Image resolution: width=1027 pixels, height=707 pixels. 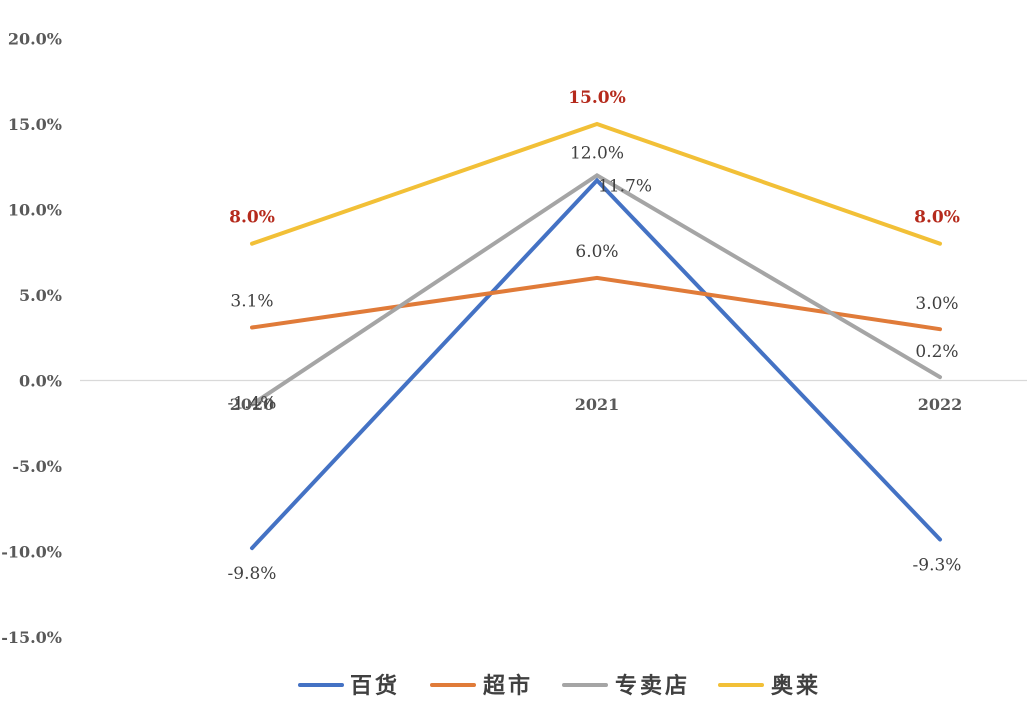 What do you see at coordinates (936, 352) in the screenshot?
I see `data-label: 0.2%` at bounding box center [936, 352].